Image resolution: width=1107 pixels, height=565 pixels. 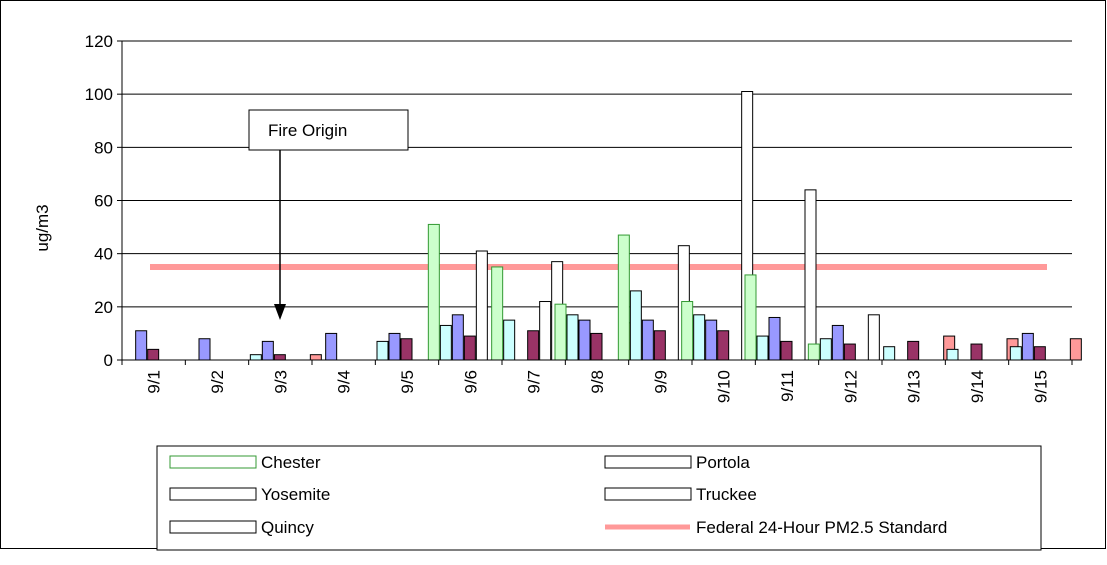 What do you see at coordinates (213, 527) in the screenshot?
I see `legend-swatch-quincy` at bounding box center [213, 527].